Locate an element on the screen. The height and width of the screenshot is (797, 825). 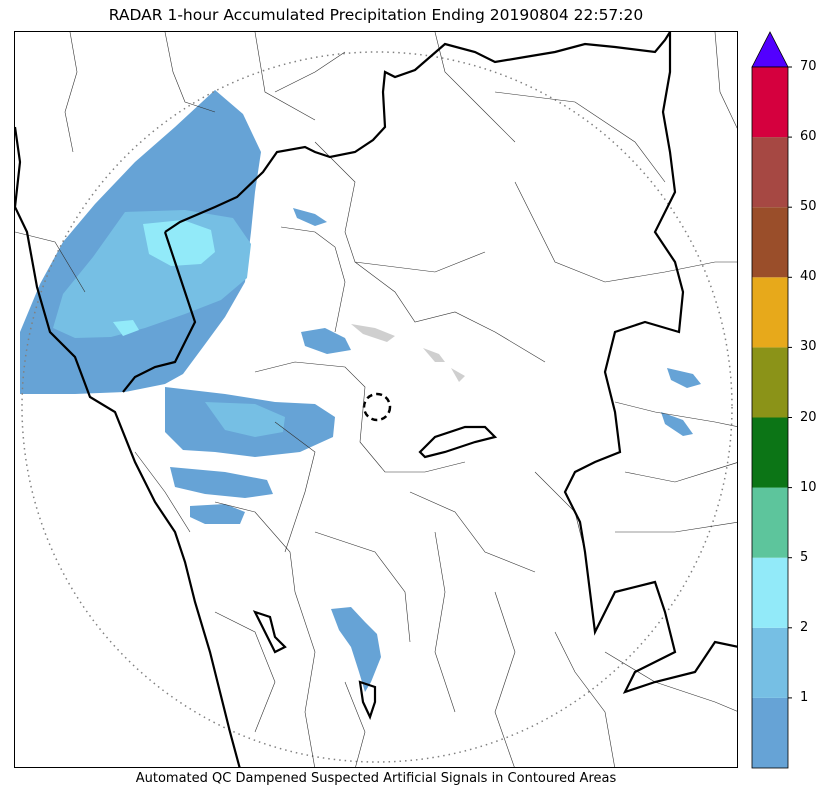
qc-dampened-signals is located at coordinates (408, 353).